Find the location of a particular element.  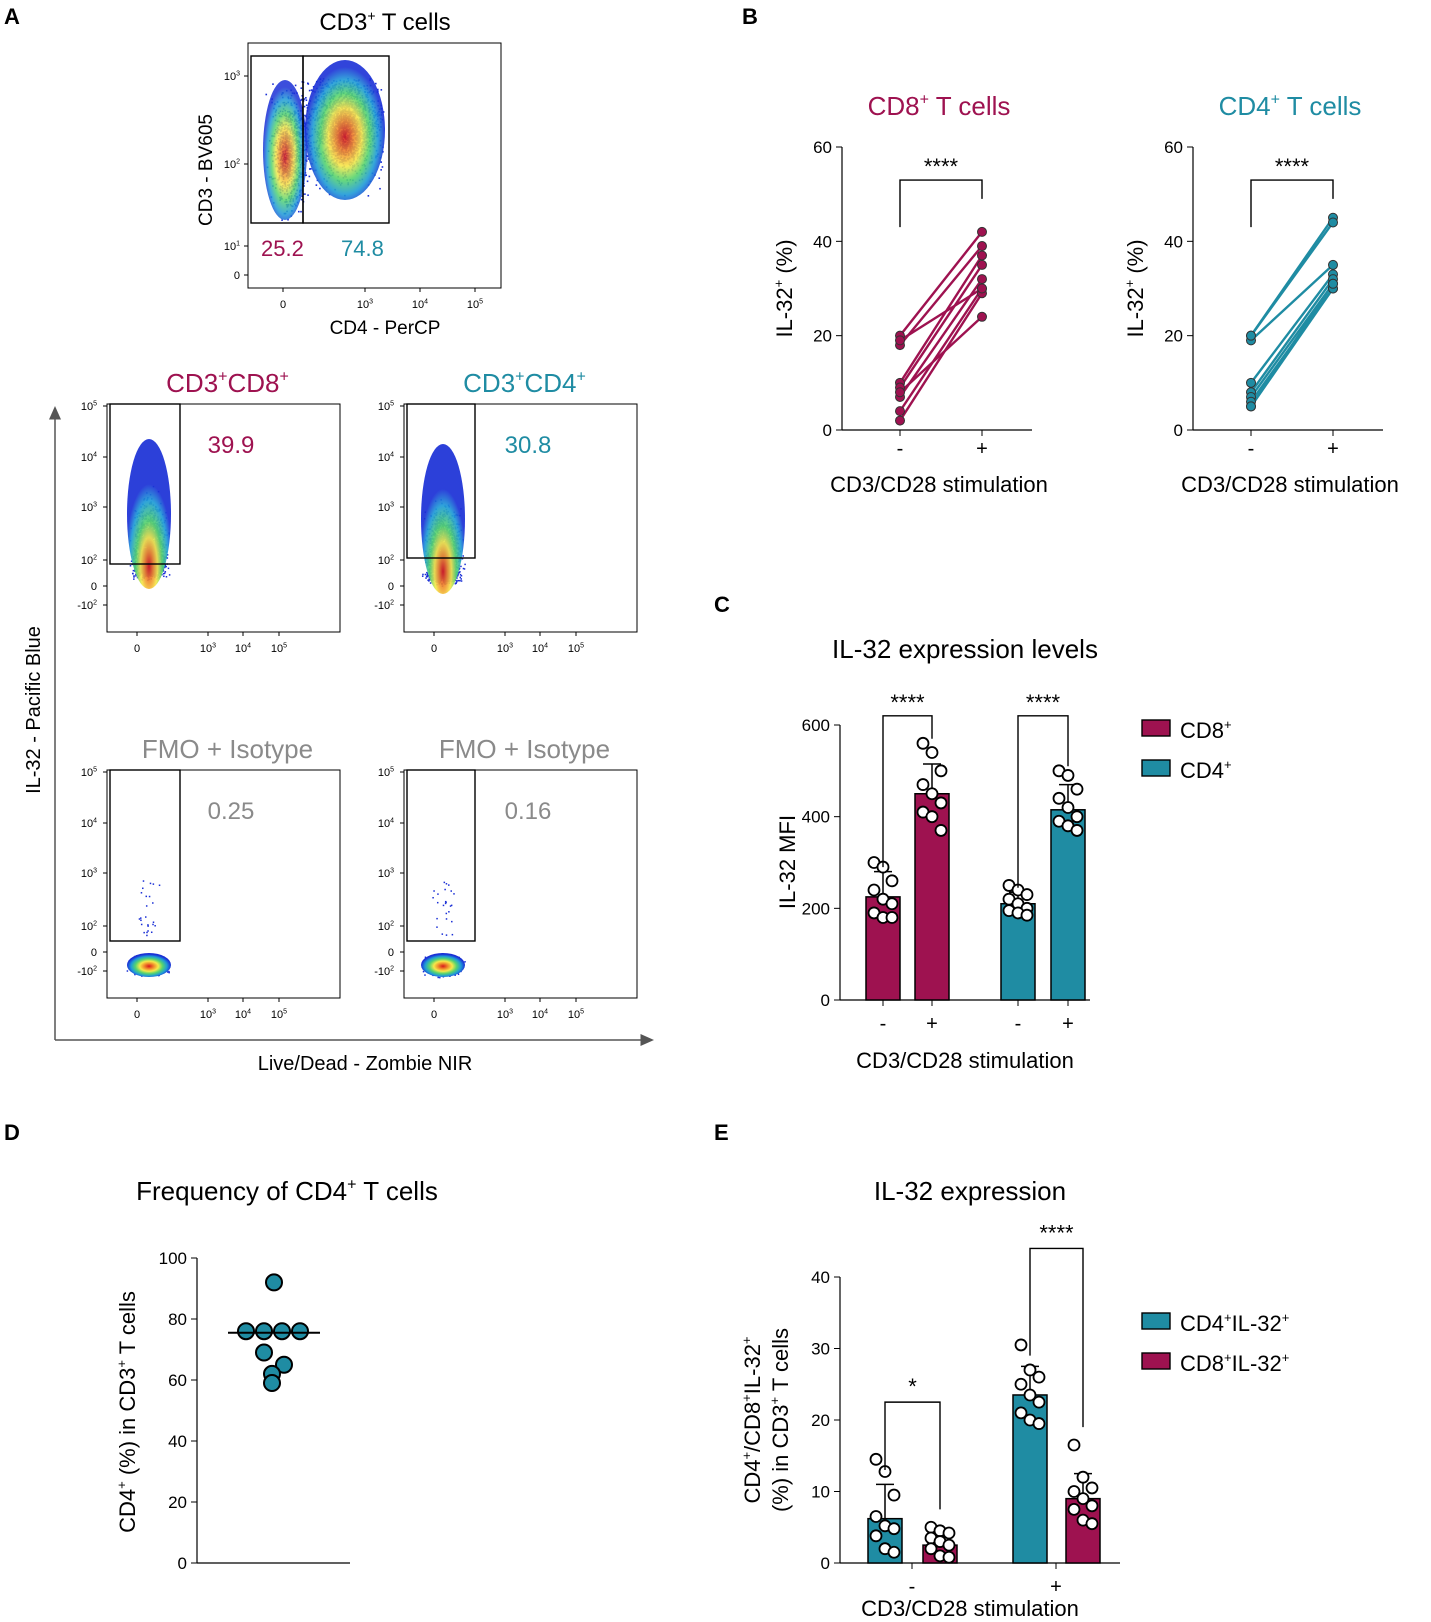

population-blob is located at coordinates (149, 514).